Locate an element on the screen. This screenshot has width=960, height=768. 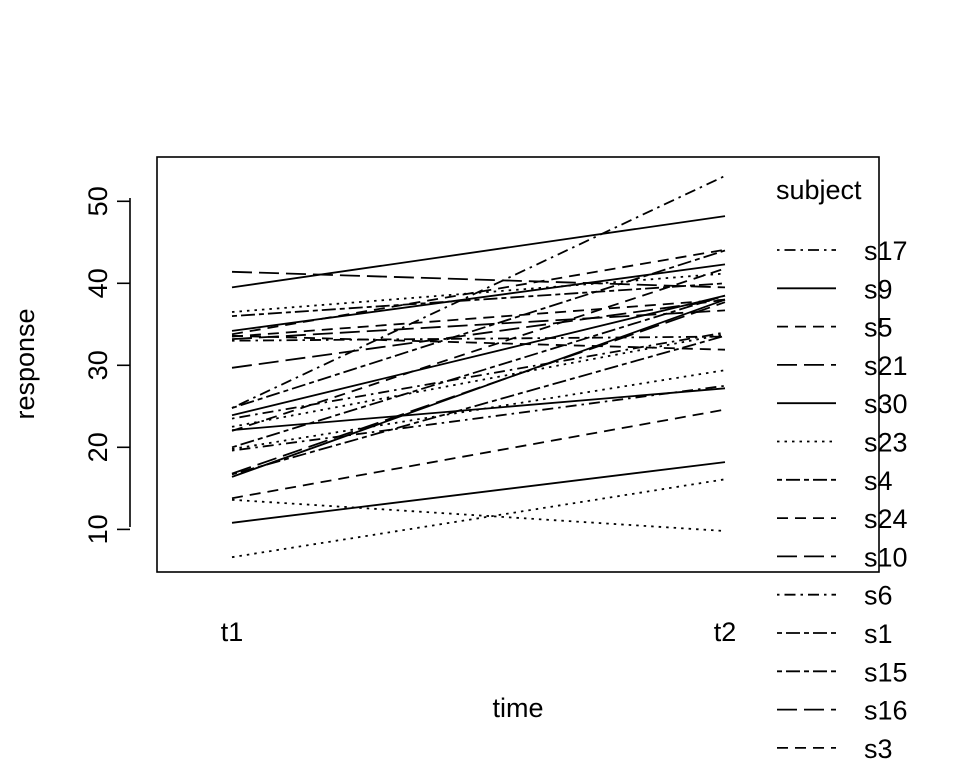
y-tick-label-40: 40 is located at coordinates (98, 283).